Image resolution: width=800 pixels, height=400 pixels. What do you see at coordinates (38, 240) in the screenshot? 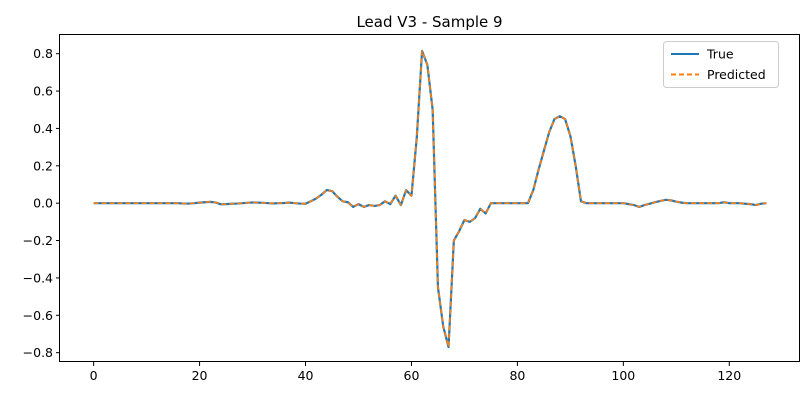
I see `y-tick-label: −0.2` at bounding box center [38, 240].